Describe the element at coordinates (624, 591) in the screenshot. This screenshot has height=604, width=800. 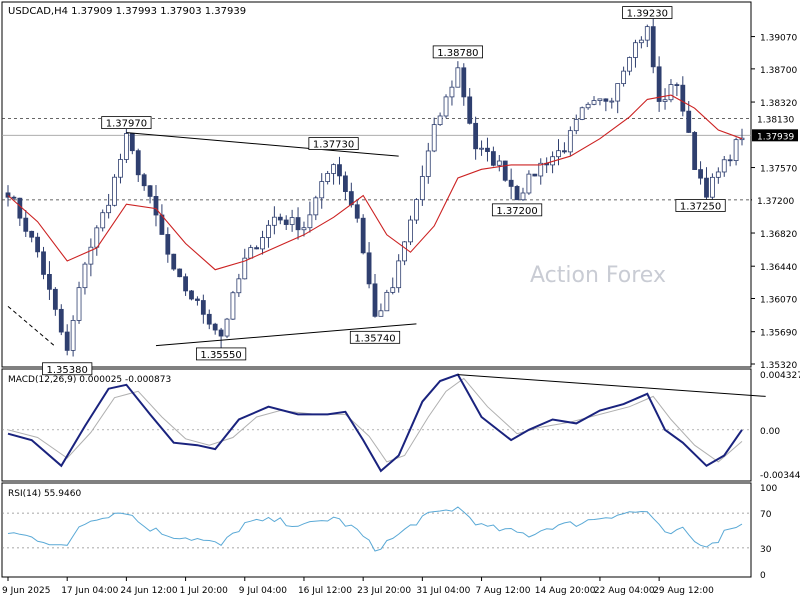
I see `time-tick-label: 22 Aug 04:00` at that location.